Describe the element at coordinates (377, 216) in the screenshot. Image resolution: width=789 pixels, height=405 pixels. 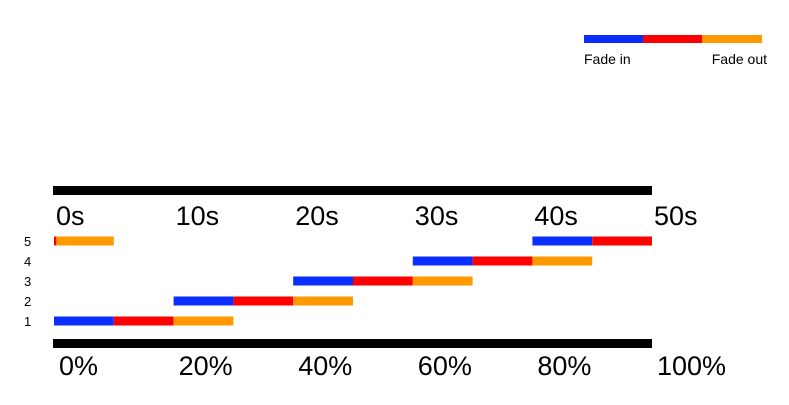
I see `time-axis-ticks: 0s 10s 20s 30s 40s 50s` at that location.